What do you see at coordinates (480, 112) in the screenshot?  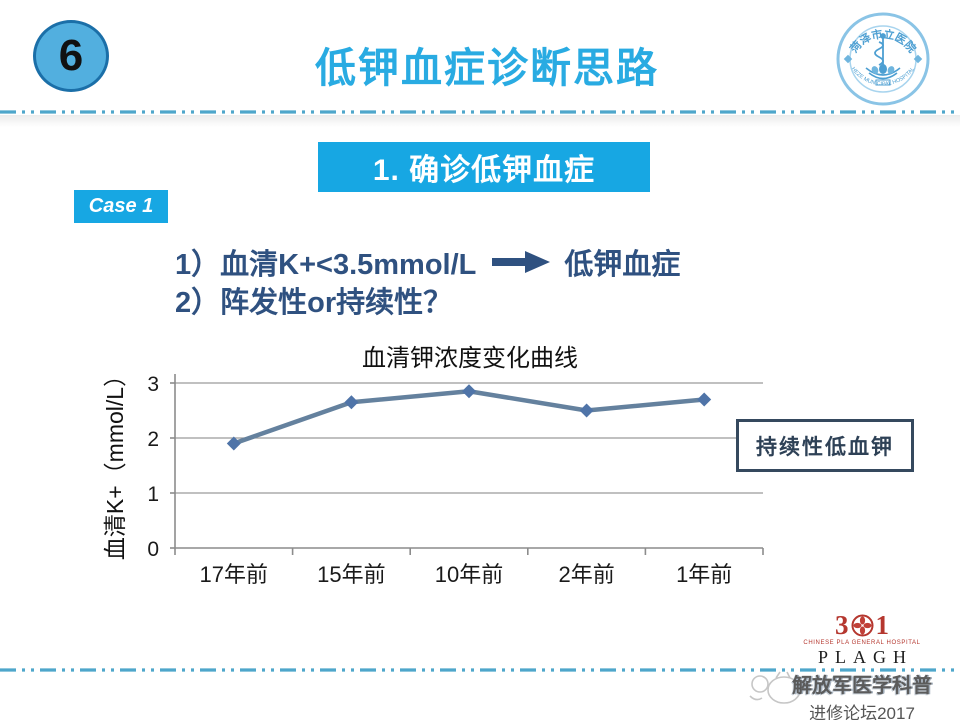 I see `top-dashed-divider` at bounding box center [480, 112].